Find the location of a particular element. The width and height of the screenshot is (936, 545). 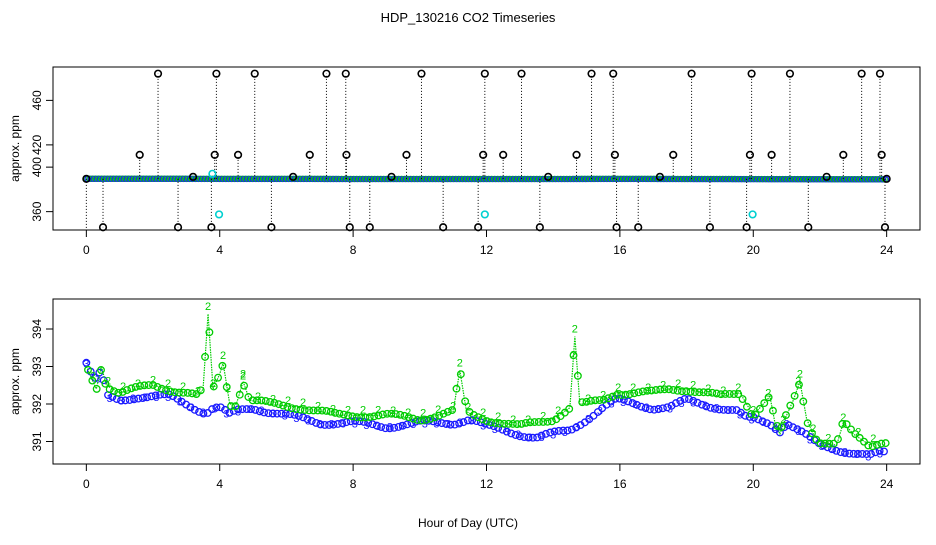

x-tick-label: 24 is located at coordinates (887, 250).